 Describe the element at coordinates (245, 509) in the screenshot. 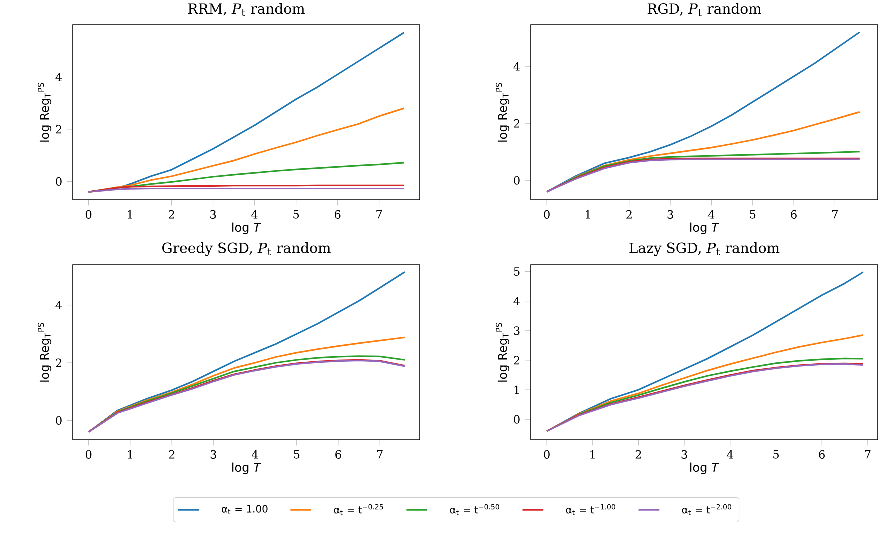

I see `legend-label: α$_{t}$ = 1.00` at that location.